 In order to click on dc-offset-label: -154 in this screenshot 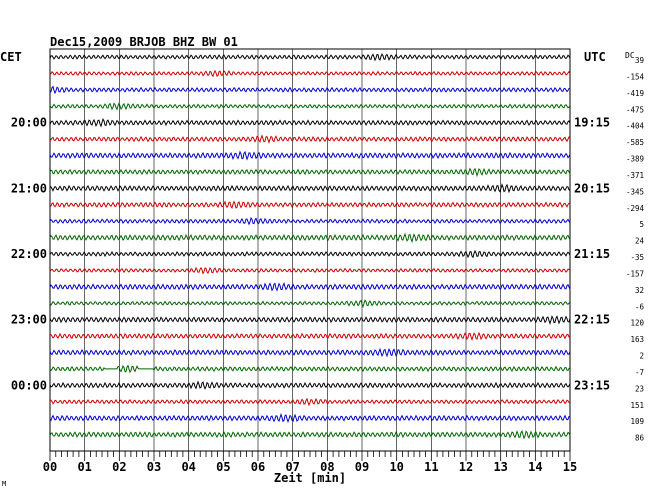, I will do `click(635, 76)`.